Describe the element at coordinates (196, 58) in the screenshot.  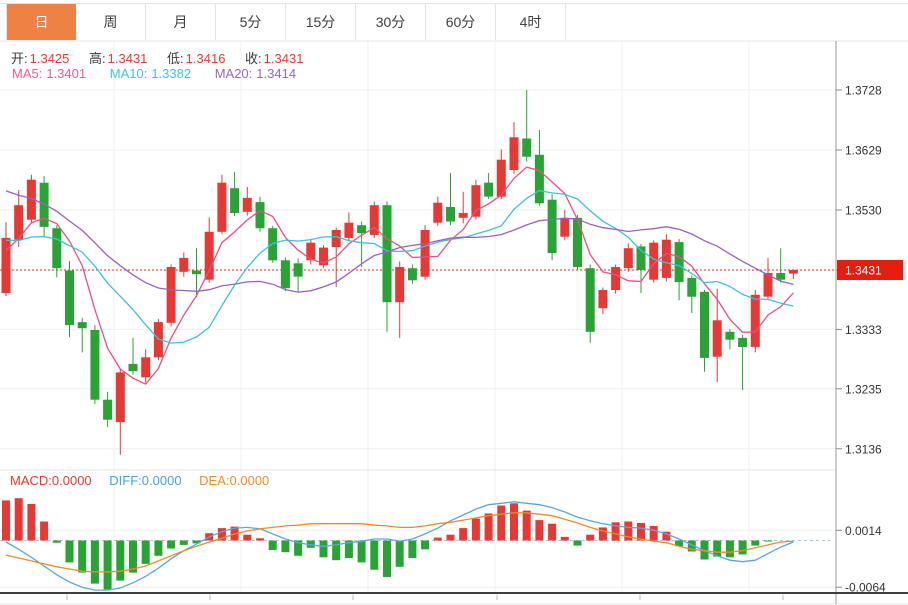
I see `ohlc-low: 低: 1.3416` at that location.